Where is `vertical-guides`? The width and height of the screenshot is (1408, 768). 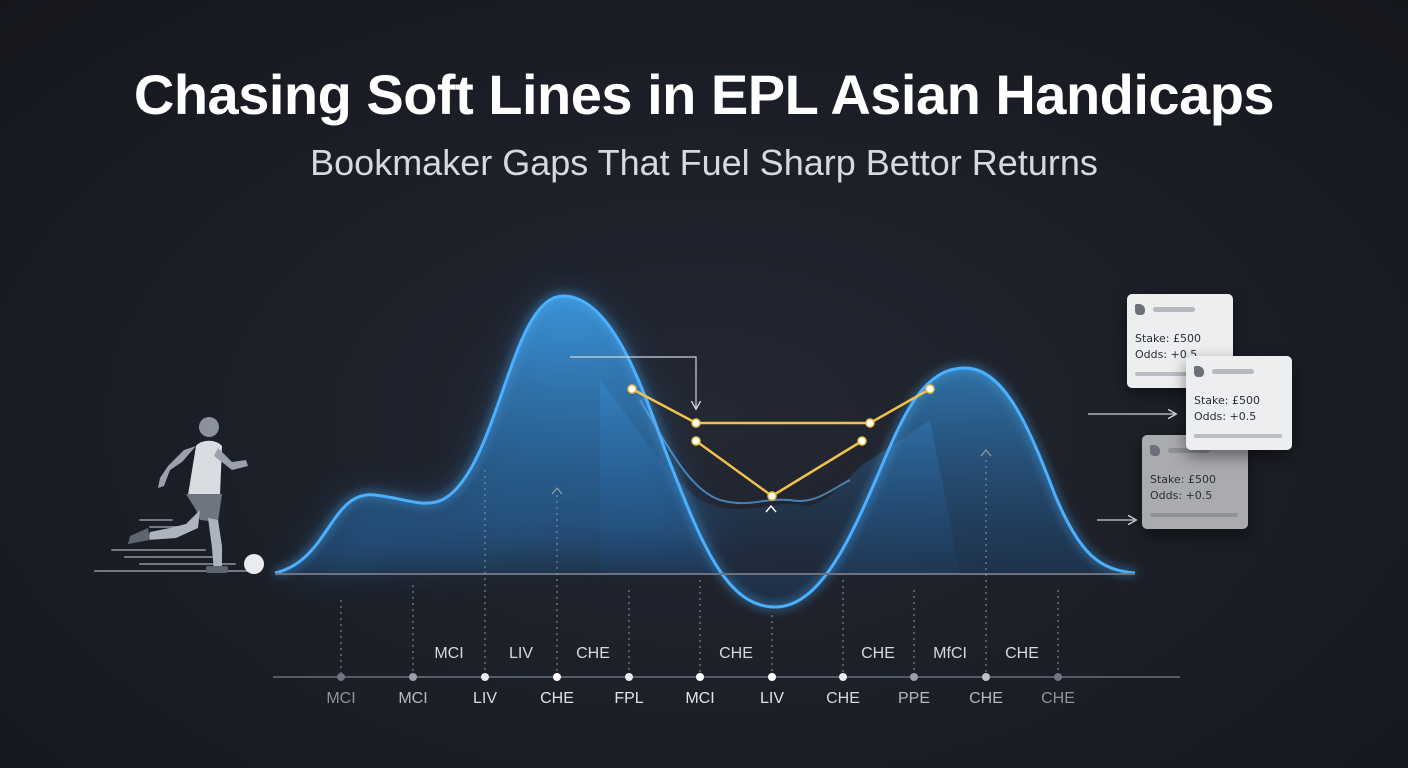 vertical-guides is located at coordinates (699, 568).